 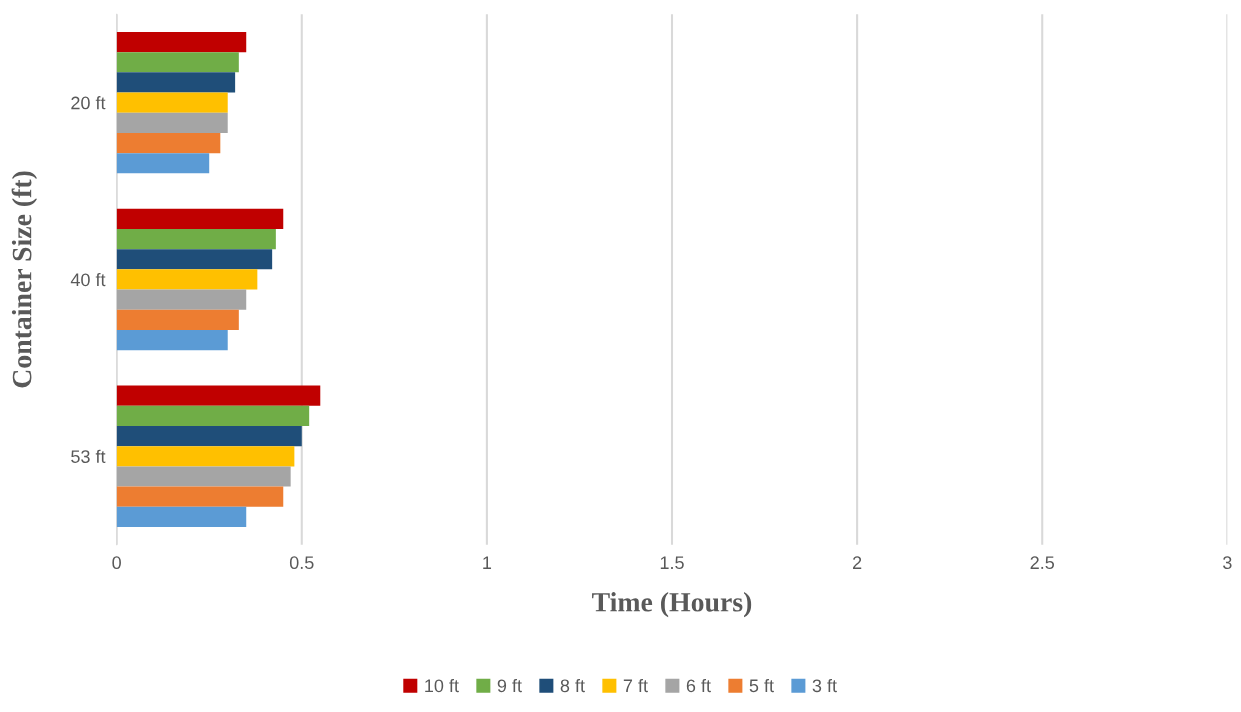 What do you see at coordinates (301, 563) in the screenshot?
I see `x-tick-label: 0.5` at bounding box center [301, 563].